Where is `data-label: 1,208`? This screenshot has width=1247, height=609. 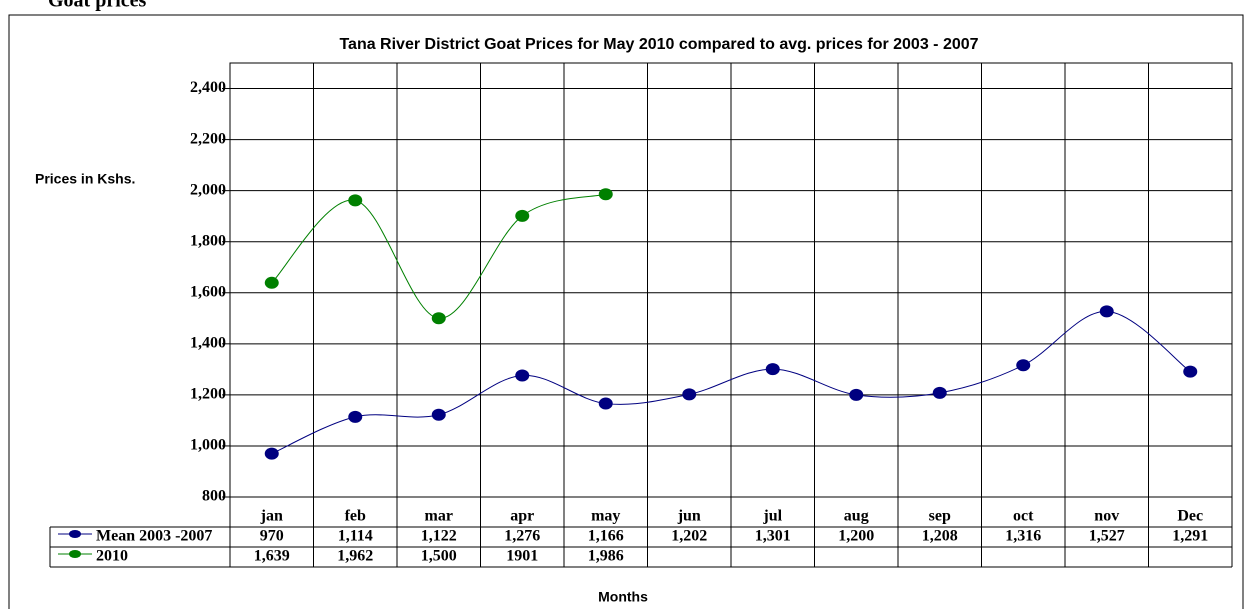 data-label: 1,208 is located at coordinates (940, 536).